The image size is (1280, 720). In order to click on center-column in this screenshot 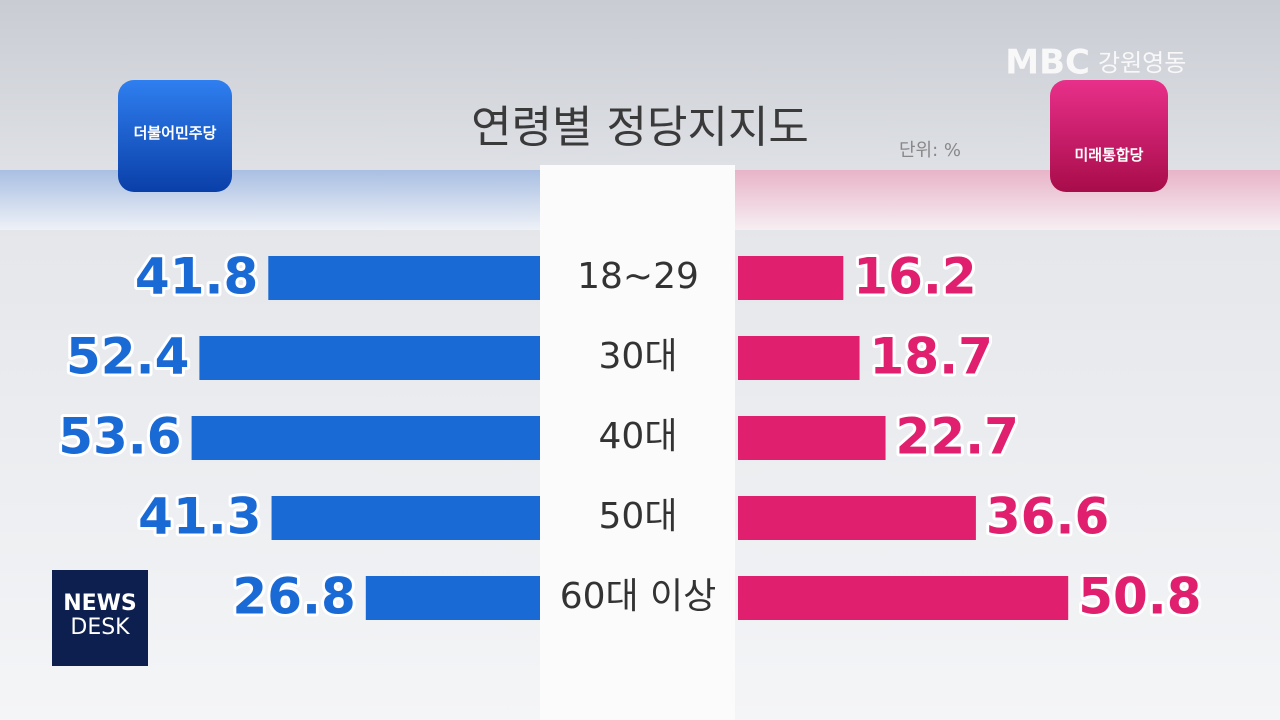, I will do `click(637, 442)`.